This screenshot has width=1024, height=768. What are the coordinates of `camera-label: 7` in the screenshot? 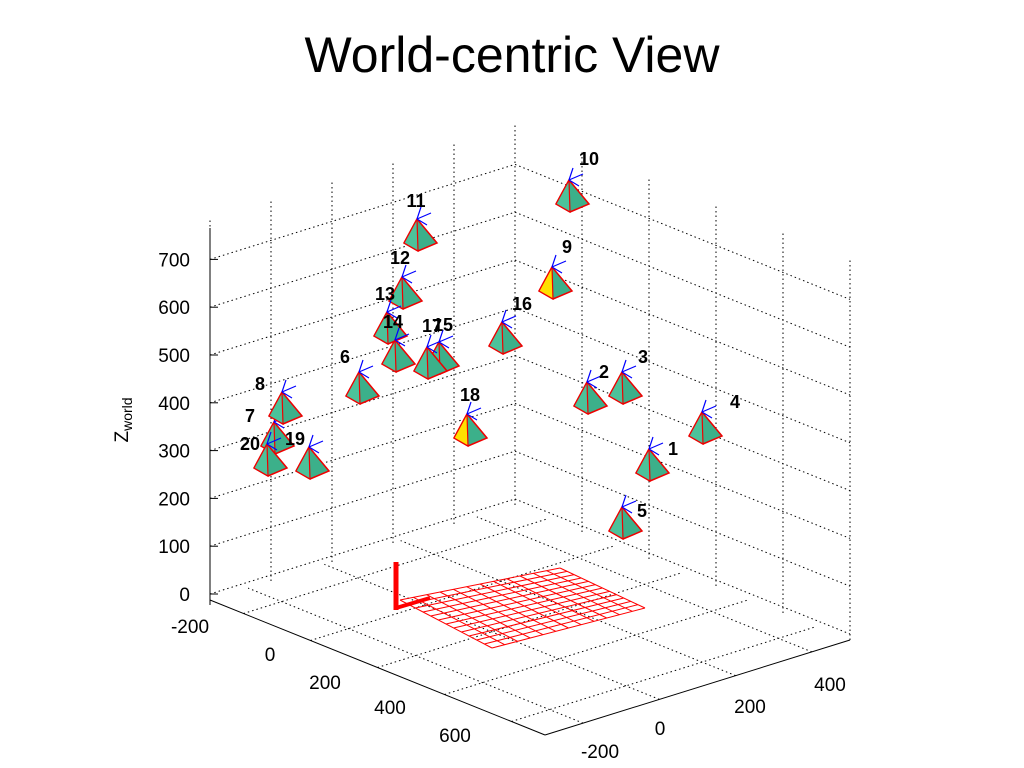 It's located at (250, 416).